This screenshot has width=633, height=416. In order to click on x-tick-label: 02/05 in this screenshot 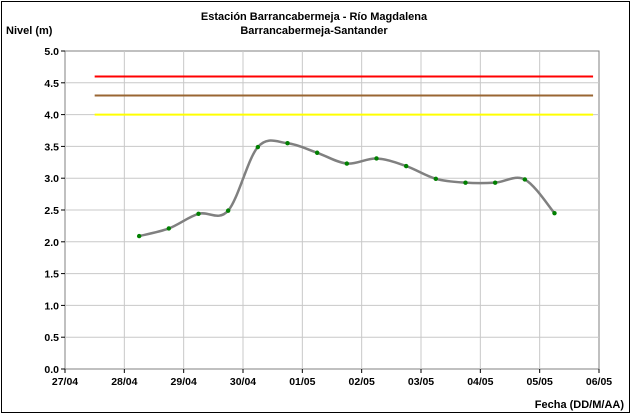, I will do `click(362, 382)`.